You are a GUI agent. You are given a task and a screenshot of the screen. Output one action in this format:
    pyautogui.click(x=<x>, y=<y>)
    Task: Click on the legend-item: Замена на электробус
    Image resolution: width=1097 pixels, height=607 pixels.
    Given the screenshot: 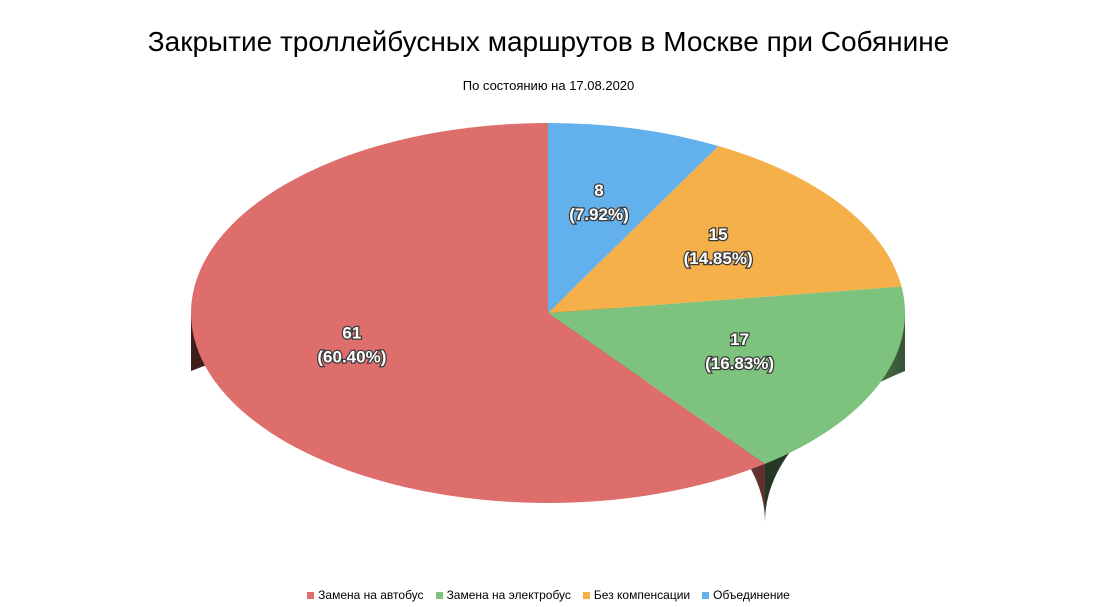 What is the action you would take?
    pyautogui.click(x=503, y=595)
    